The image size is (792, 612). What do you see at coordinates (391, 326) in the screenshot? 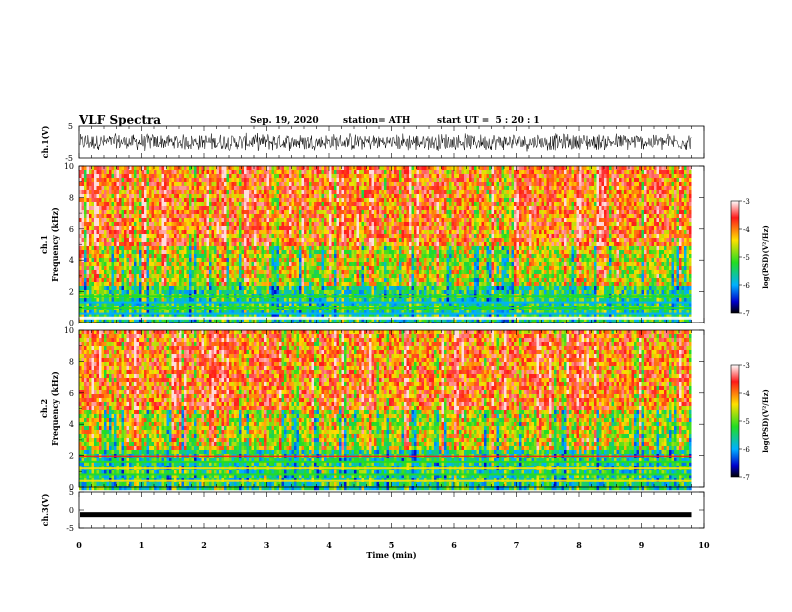
I see `panel-gap` at bounding box center [391, 326].